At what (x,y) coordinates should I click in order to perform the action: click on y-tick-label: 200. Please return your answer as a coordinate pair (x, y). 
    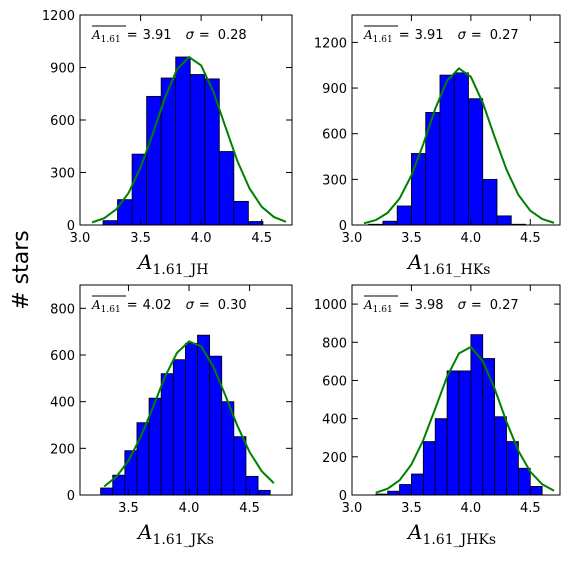
    Looking at the image, I should click on (334, 458).